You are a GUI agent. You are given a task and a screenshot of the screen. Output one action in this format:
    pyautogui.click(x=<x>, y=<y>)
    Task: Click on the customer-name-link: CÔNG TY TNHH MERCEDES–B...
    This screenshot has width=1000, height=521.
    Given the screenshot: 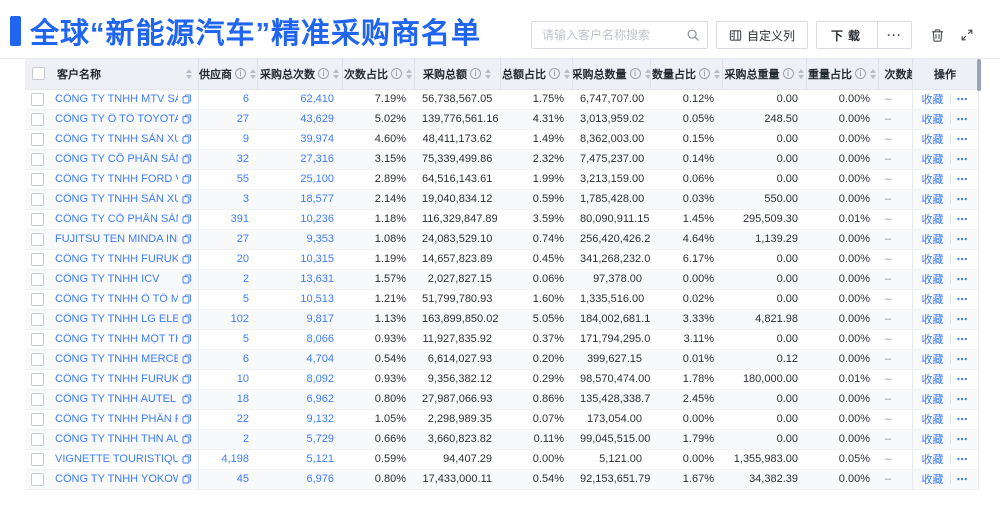 What is the action you would take?
    pyautogui.click(x=116, y=359)
    